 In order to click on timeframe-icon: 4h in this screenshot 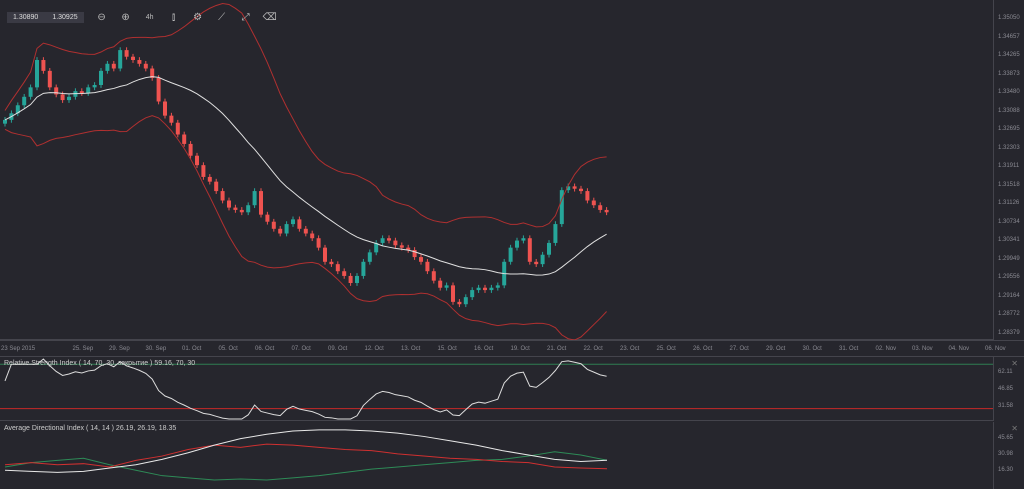, I will do `click(149, 17)`.